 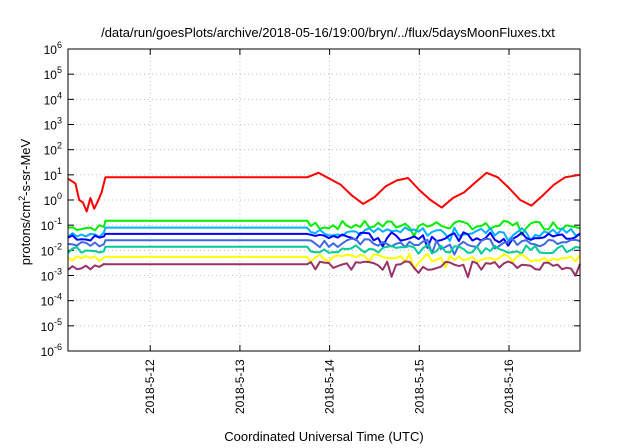 What do you see at coordinates (51, 325) in the screenshot?
I see `y-tick-label: 10⁻⁵` at bounding box center [51, 325].